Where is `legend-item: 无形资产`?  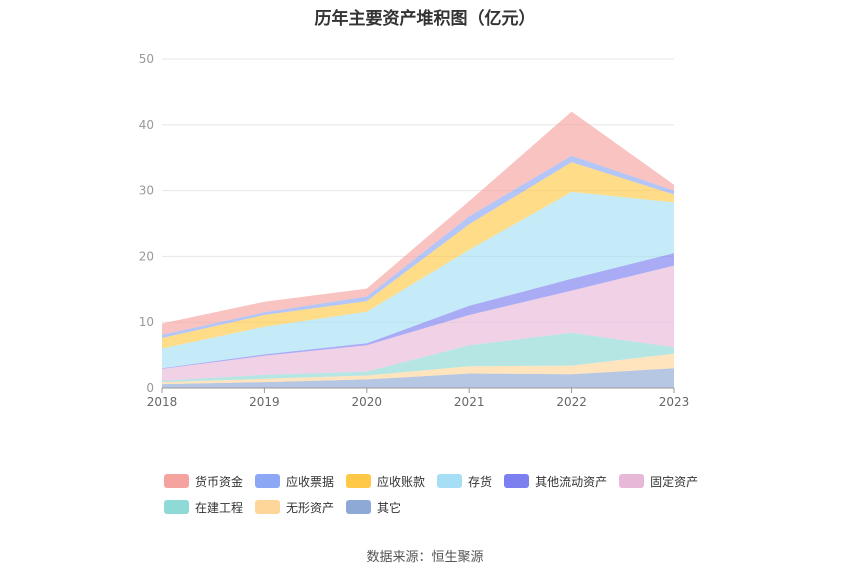 legend-item: 无形资产 is located at coordinates (294, 507).